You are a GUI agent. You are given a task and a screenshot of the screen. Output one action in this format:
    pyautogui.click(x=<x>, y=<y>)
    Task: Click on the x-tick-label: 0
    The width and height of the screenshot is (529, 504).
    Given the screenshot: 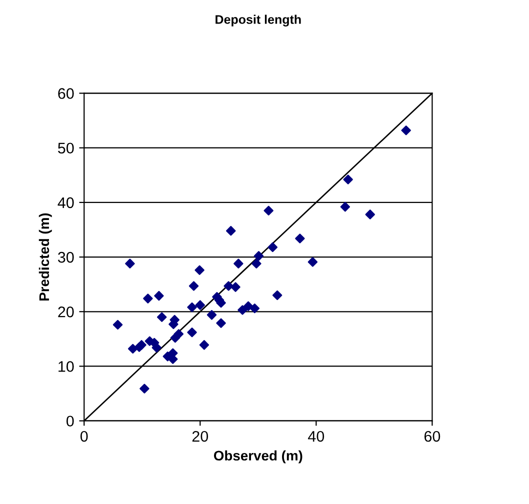 What is the action you would take?
    pyautogui.click(x=84, y=436)
    